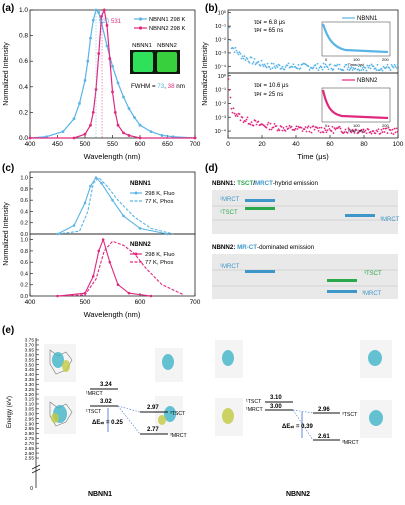 Image resolution: width=405 pixels, height=505 pixels. Describe the element at coordinates (364, 144) in the screenshot. I see `b-xtick-label: 80` at that location.